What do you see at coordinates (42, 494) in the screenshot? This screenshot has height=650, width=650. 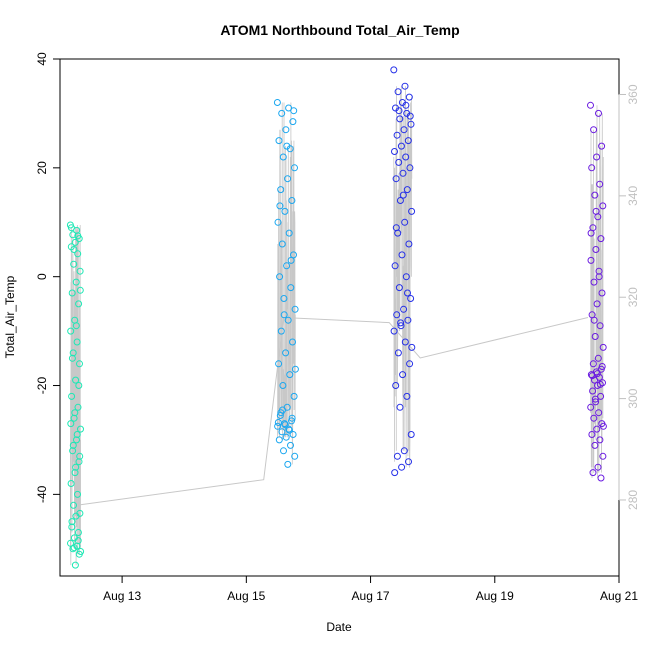 I see `y-tick-label: -40` at bounding box center [42, 494].